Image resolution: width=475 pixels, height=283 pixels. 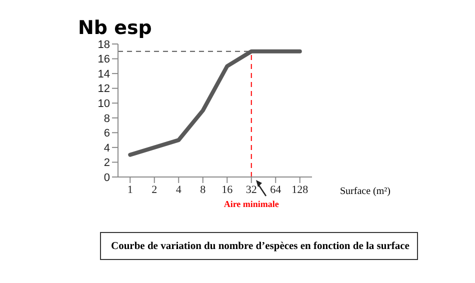 I want to click on y-tick-label: 12, so click(x=104, y=89).